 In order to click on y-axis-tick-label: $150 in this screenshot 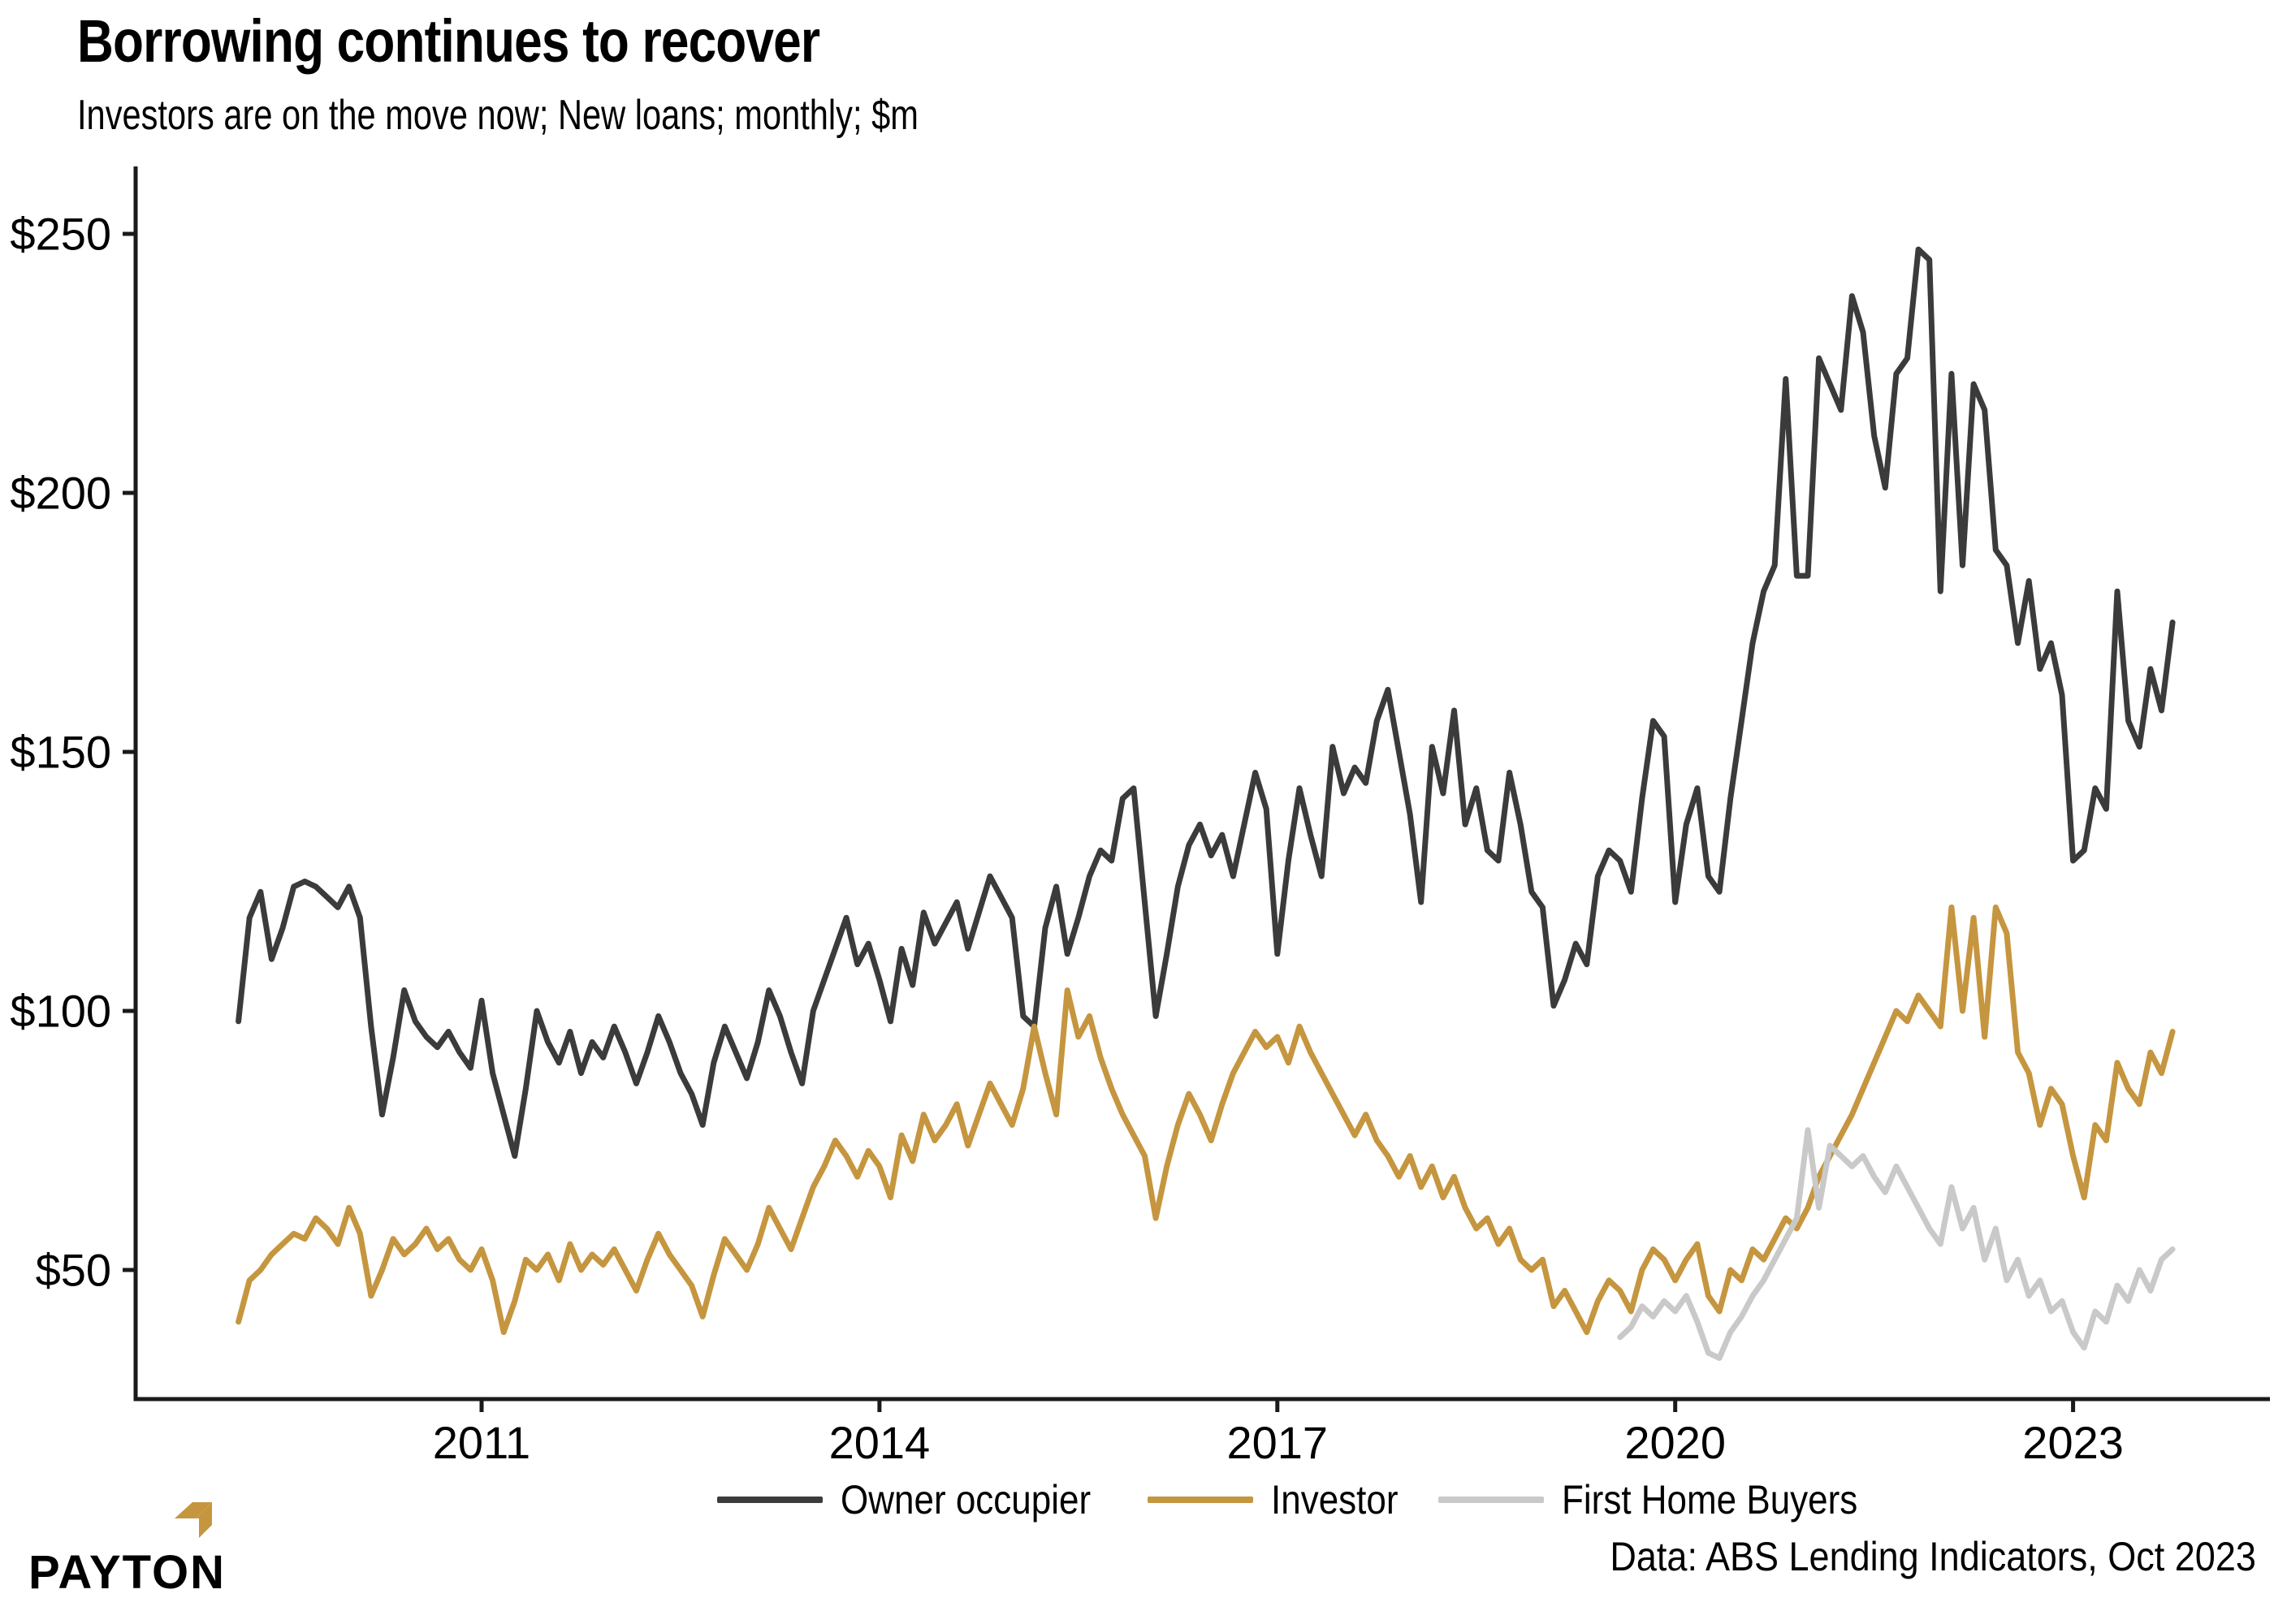, I will do `click(60, 753)`.